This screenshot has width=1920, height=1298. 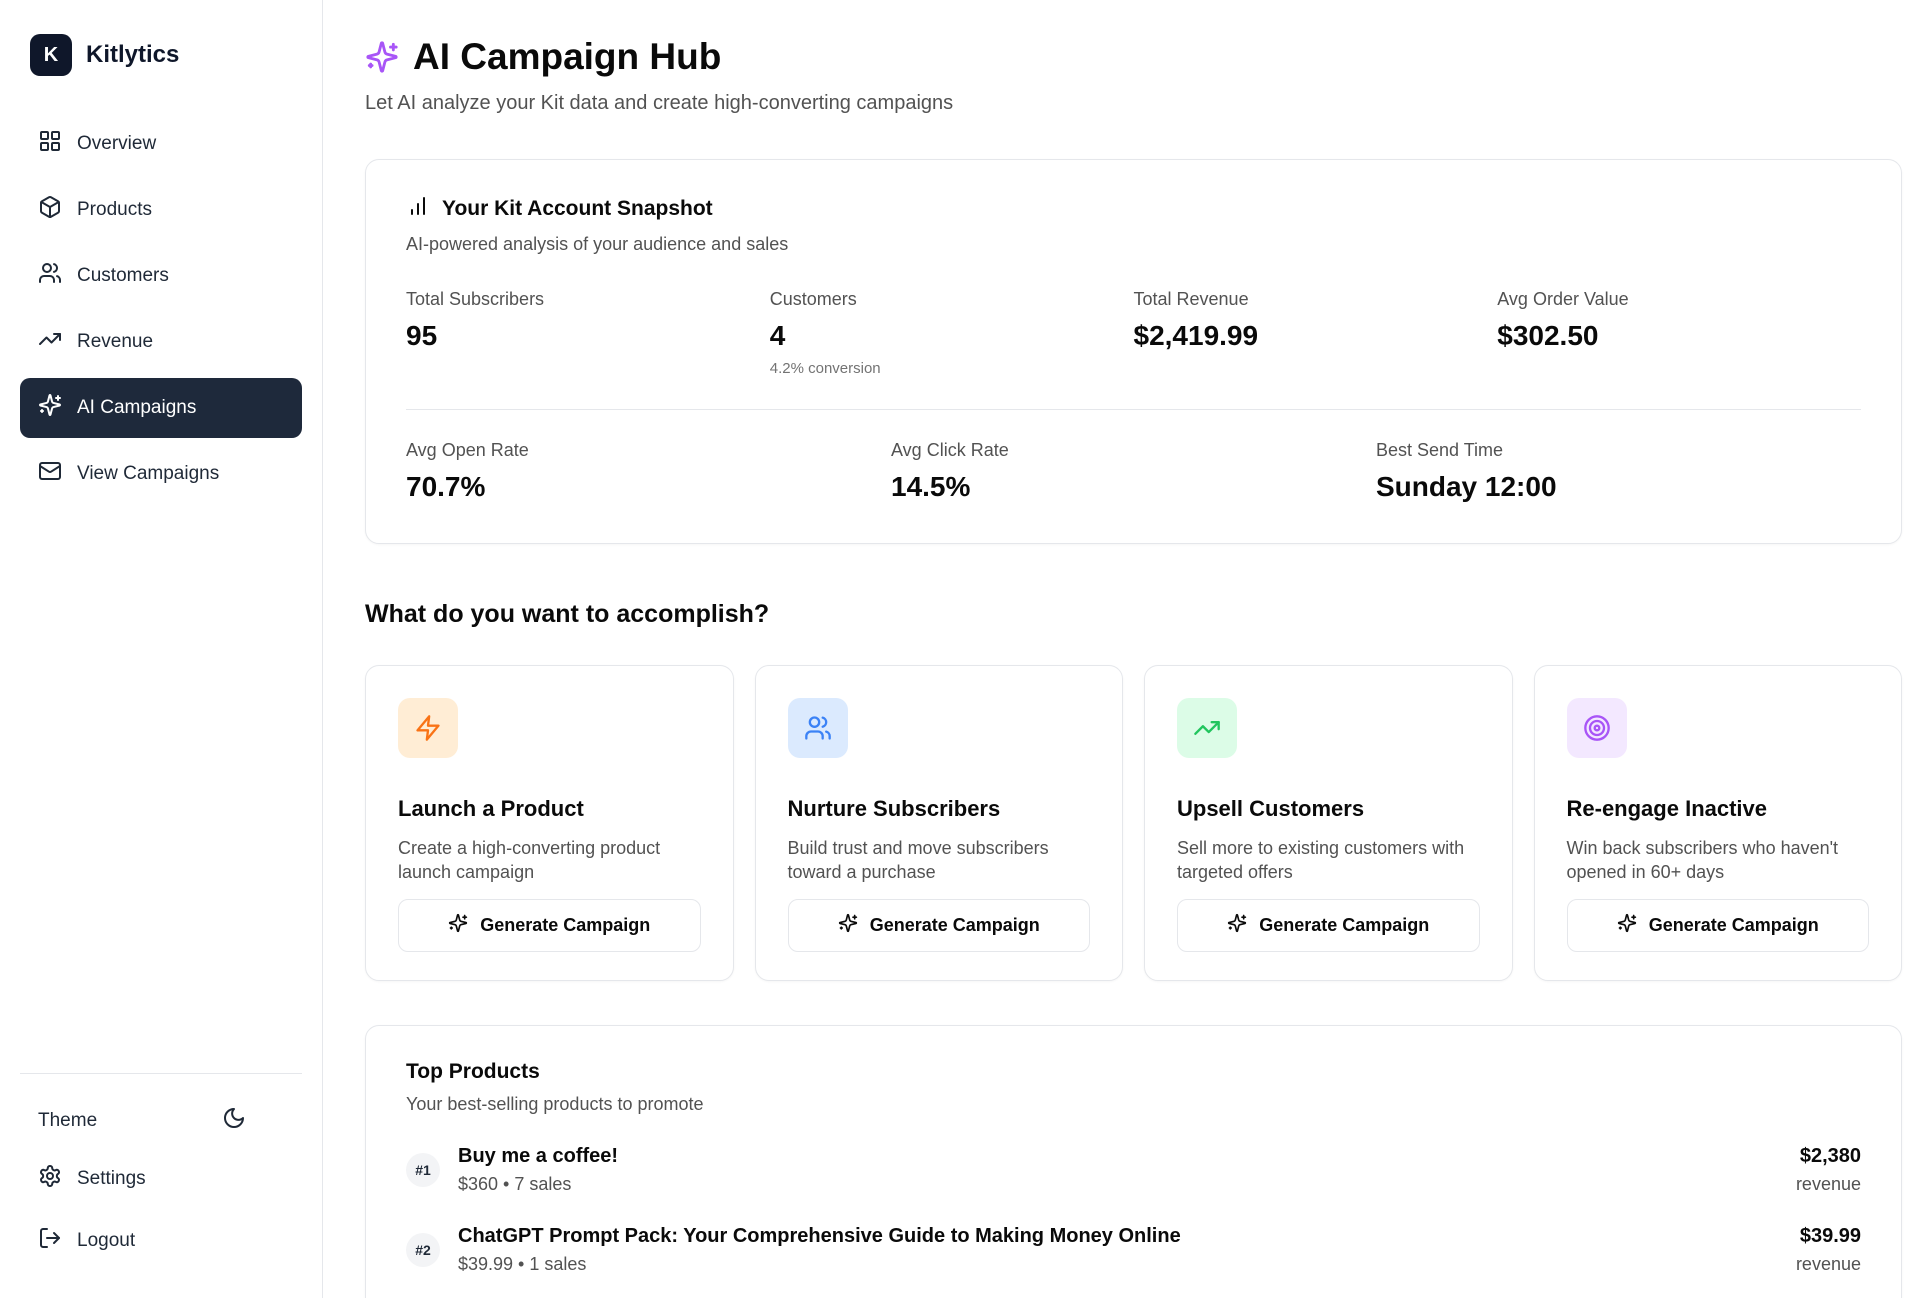 What do you see at coordinates (161, 1241) in the screenshot?
I see `logout-button: Logout` at bounding box center [161, 1241].